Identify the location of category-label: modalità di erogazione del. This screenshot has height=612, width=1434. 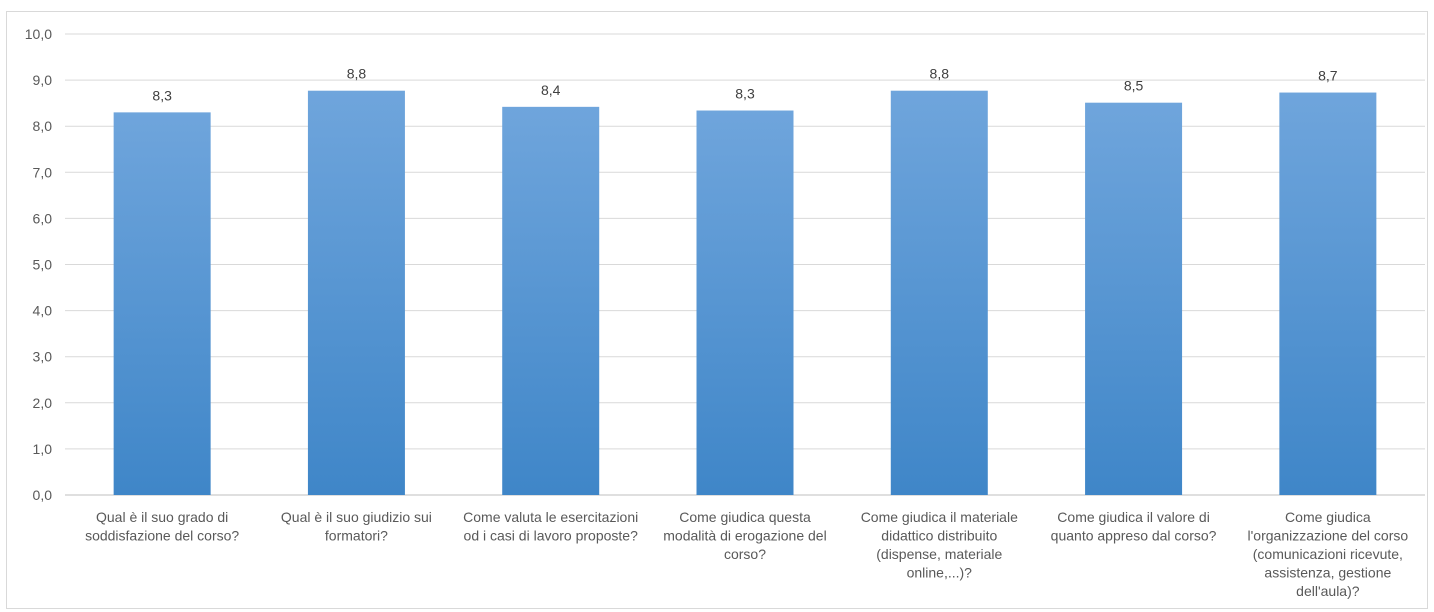
(744, 536).